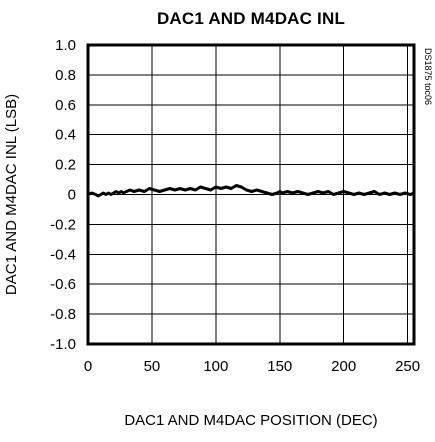  I want to click on x-tick-label-3: 150, so click(279, 366).